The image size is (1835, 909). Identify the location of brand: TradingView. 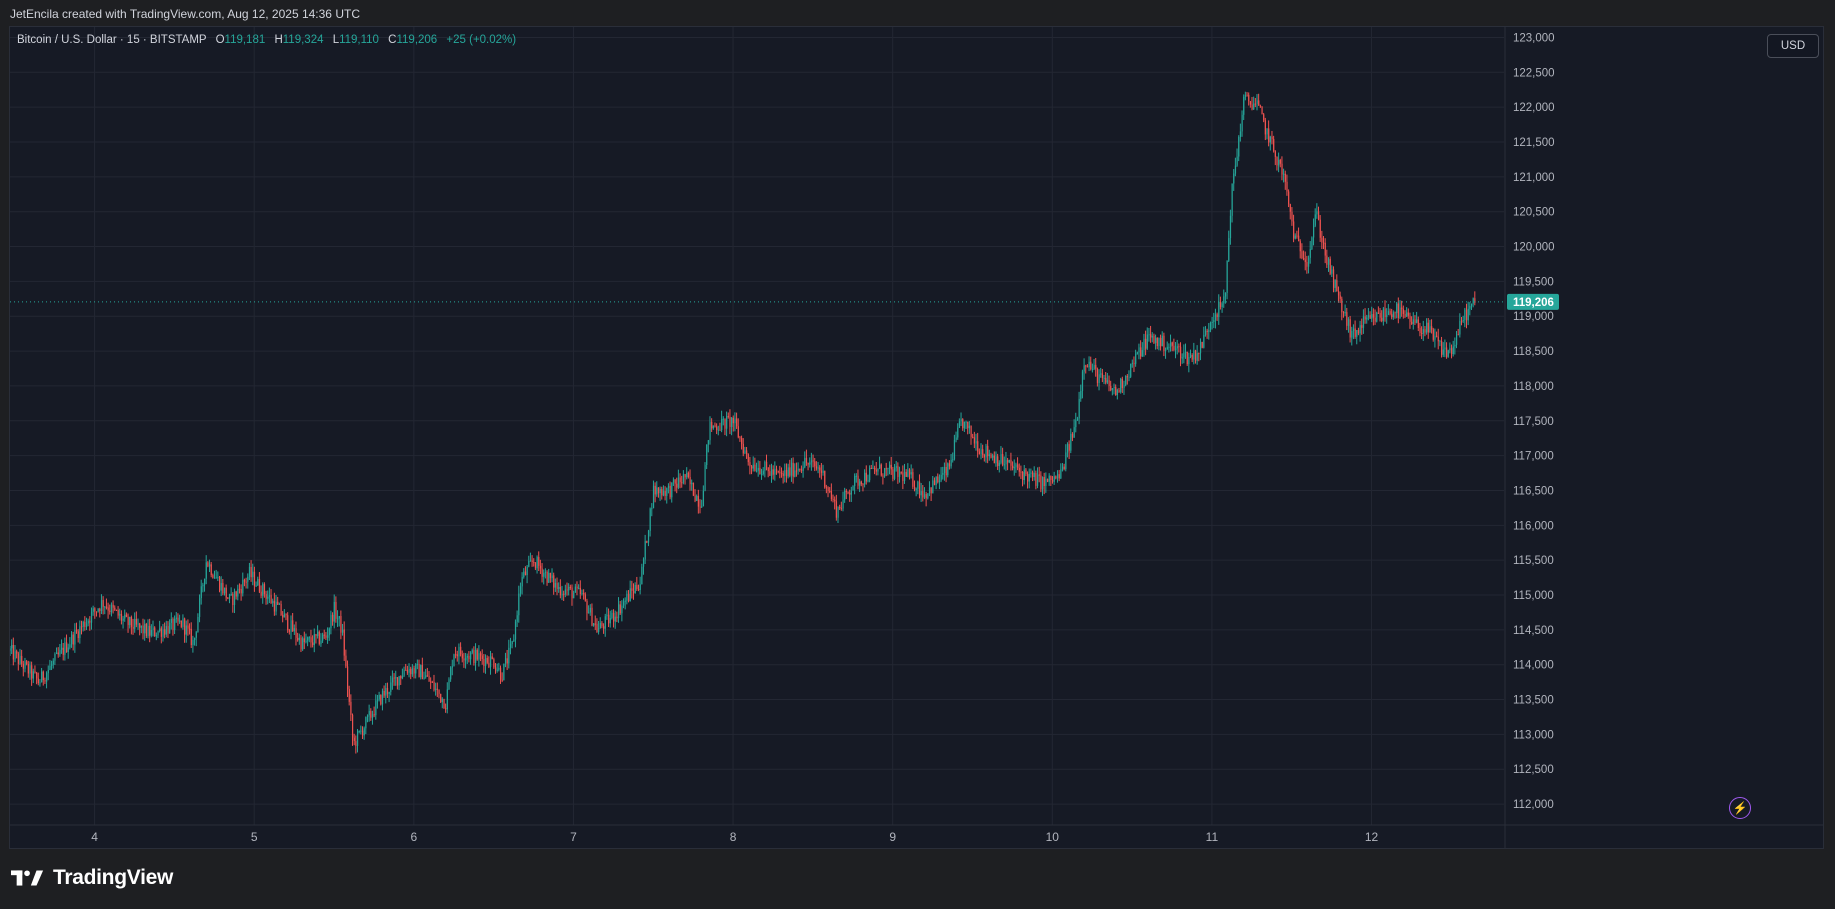
(92, 878).